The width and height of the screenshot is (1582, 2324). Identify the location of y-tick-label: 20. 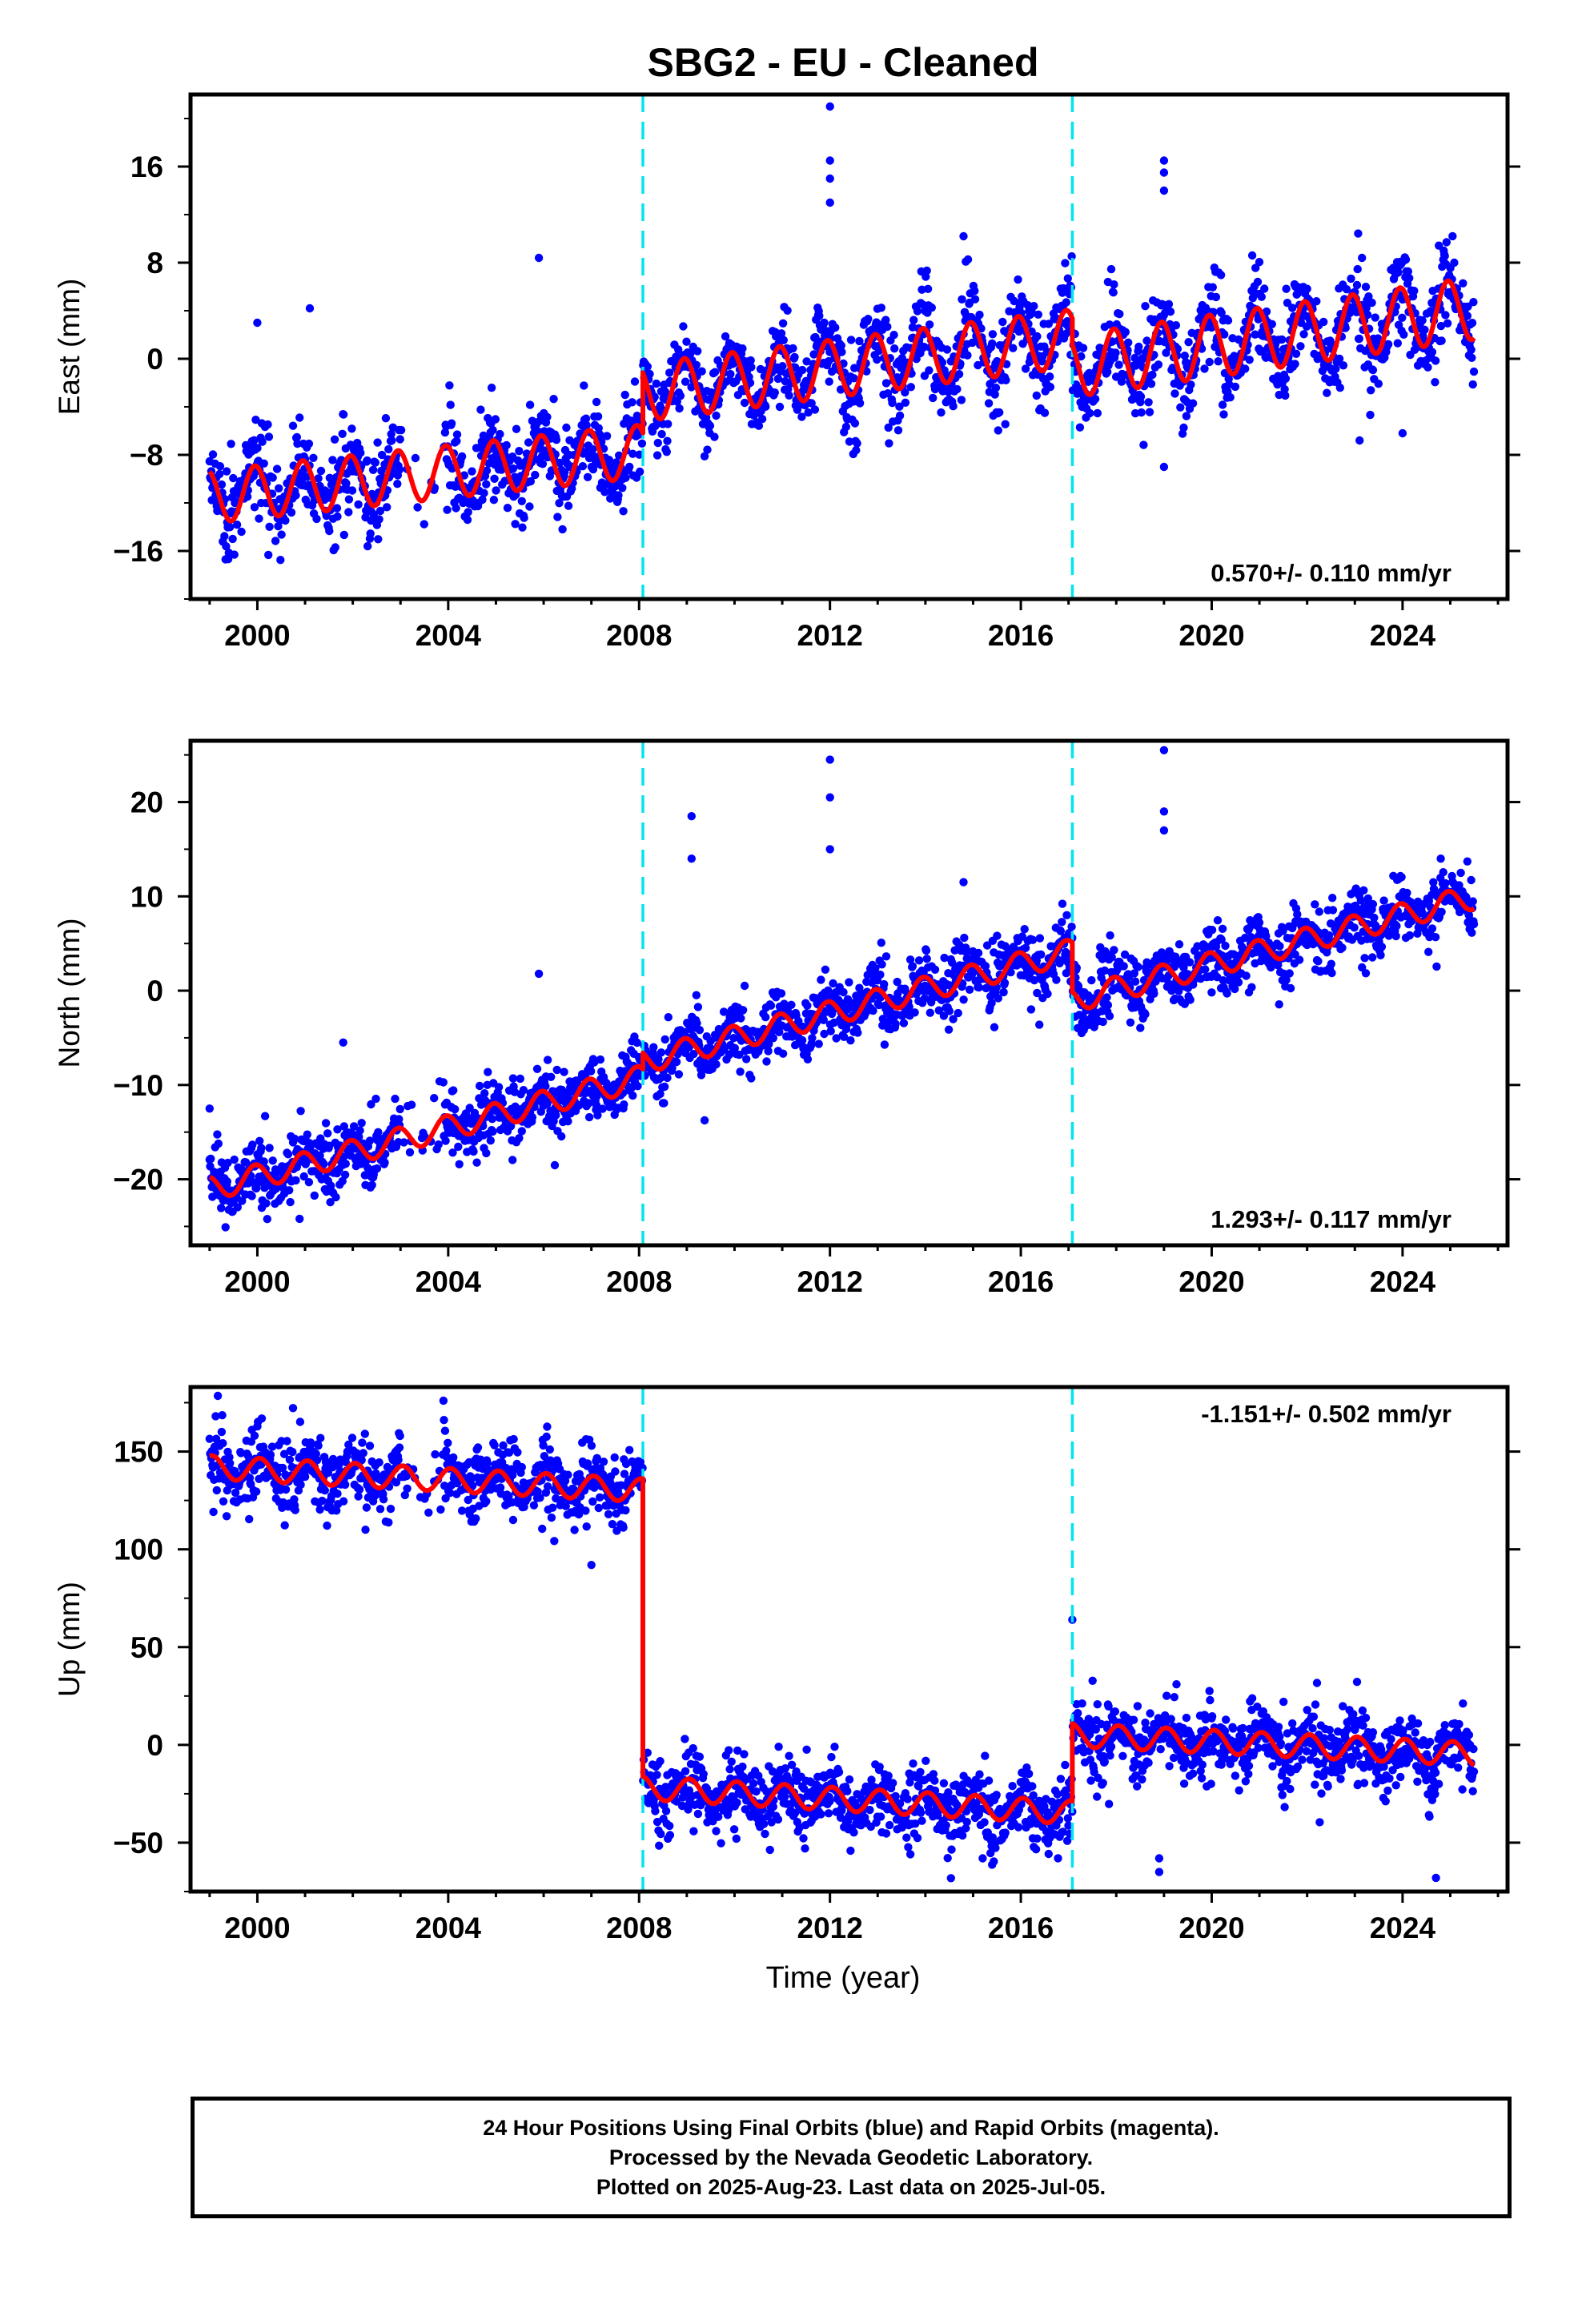
(146, 802).